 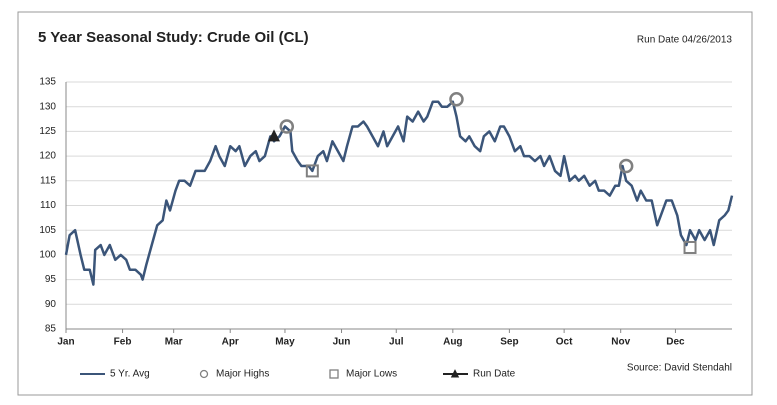 What do you see at coordinates (51, 304) in the screenshot?
I see `y-tick-label: 90` at bounding box center [51, 304].